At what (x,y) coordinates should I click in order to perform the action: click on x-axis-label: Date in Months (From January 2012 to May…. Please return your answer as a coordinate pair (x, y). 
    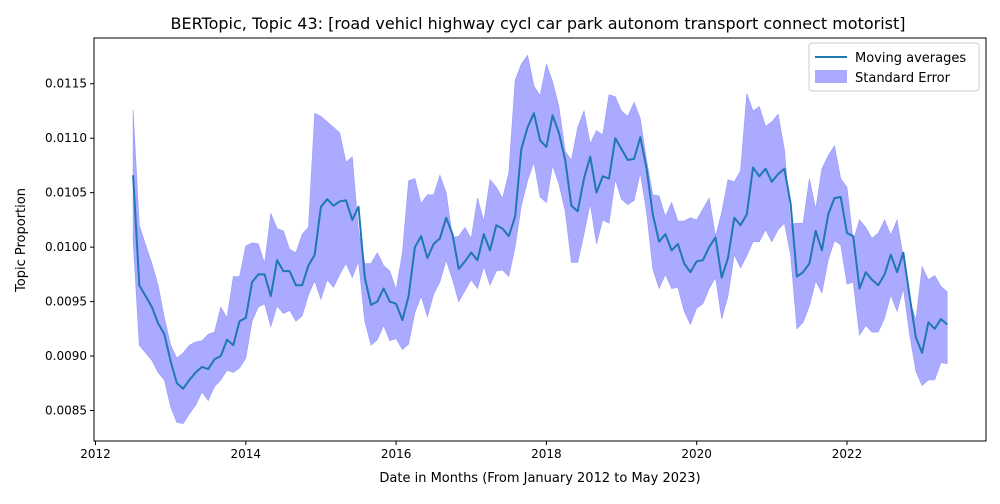
    Looking at the image, I should click on (539, 478).